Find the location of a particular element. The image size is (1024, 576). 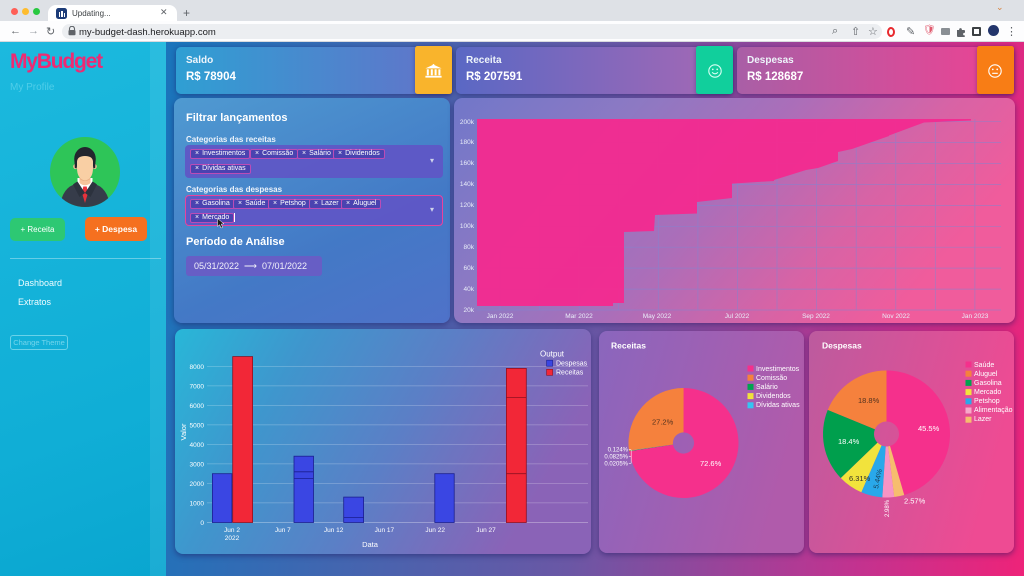

svg-text: 0.0825% is located at coordinates (616, 458).